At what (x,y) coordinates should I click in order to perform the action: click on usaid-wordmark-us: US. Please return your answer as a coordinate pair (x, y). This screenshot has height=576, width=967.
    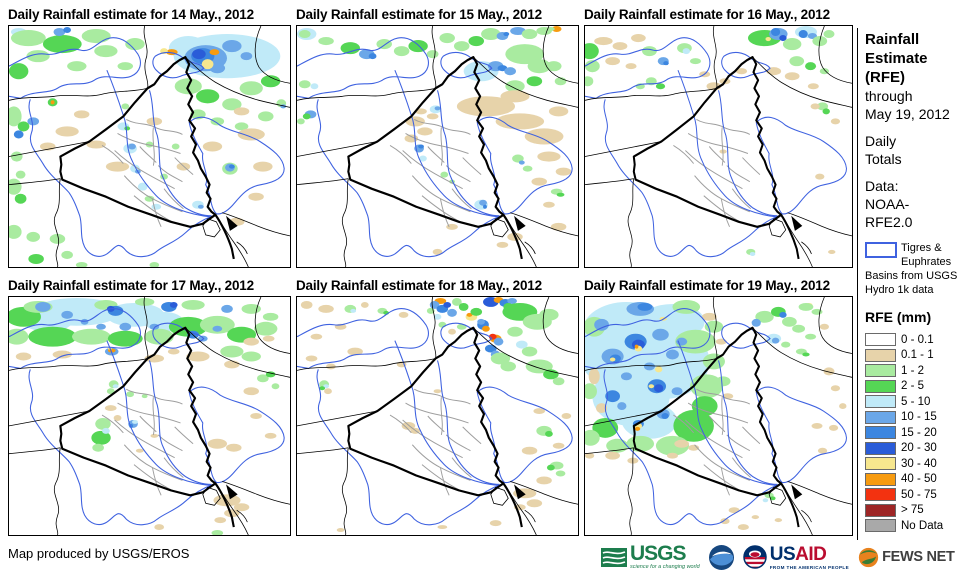
    Looking at the image, I should click on (782, 554).